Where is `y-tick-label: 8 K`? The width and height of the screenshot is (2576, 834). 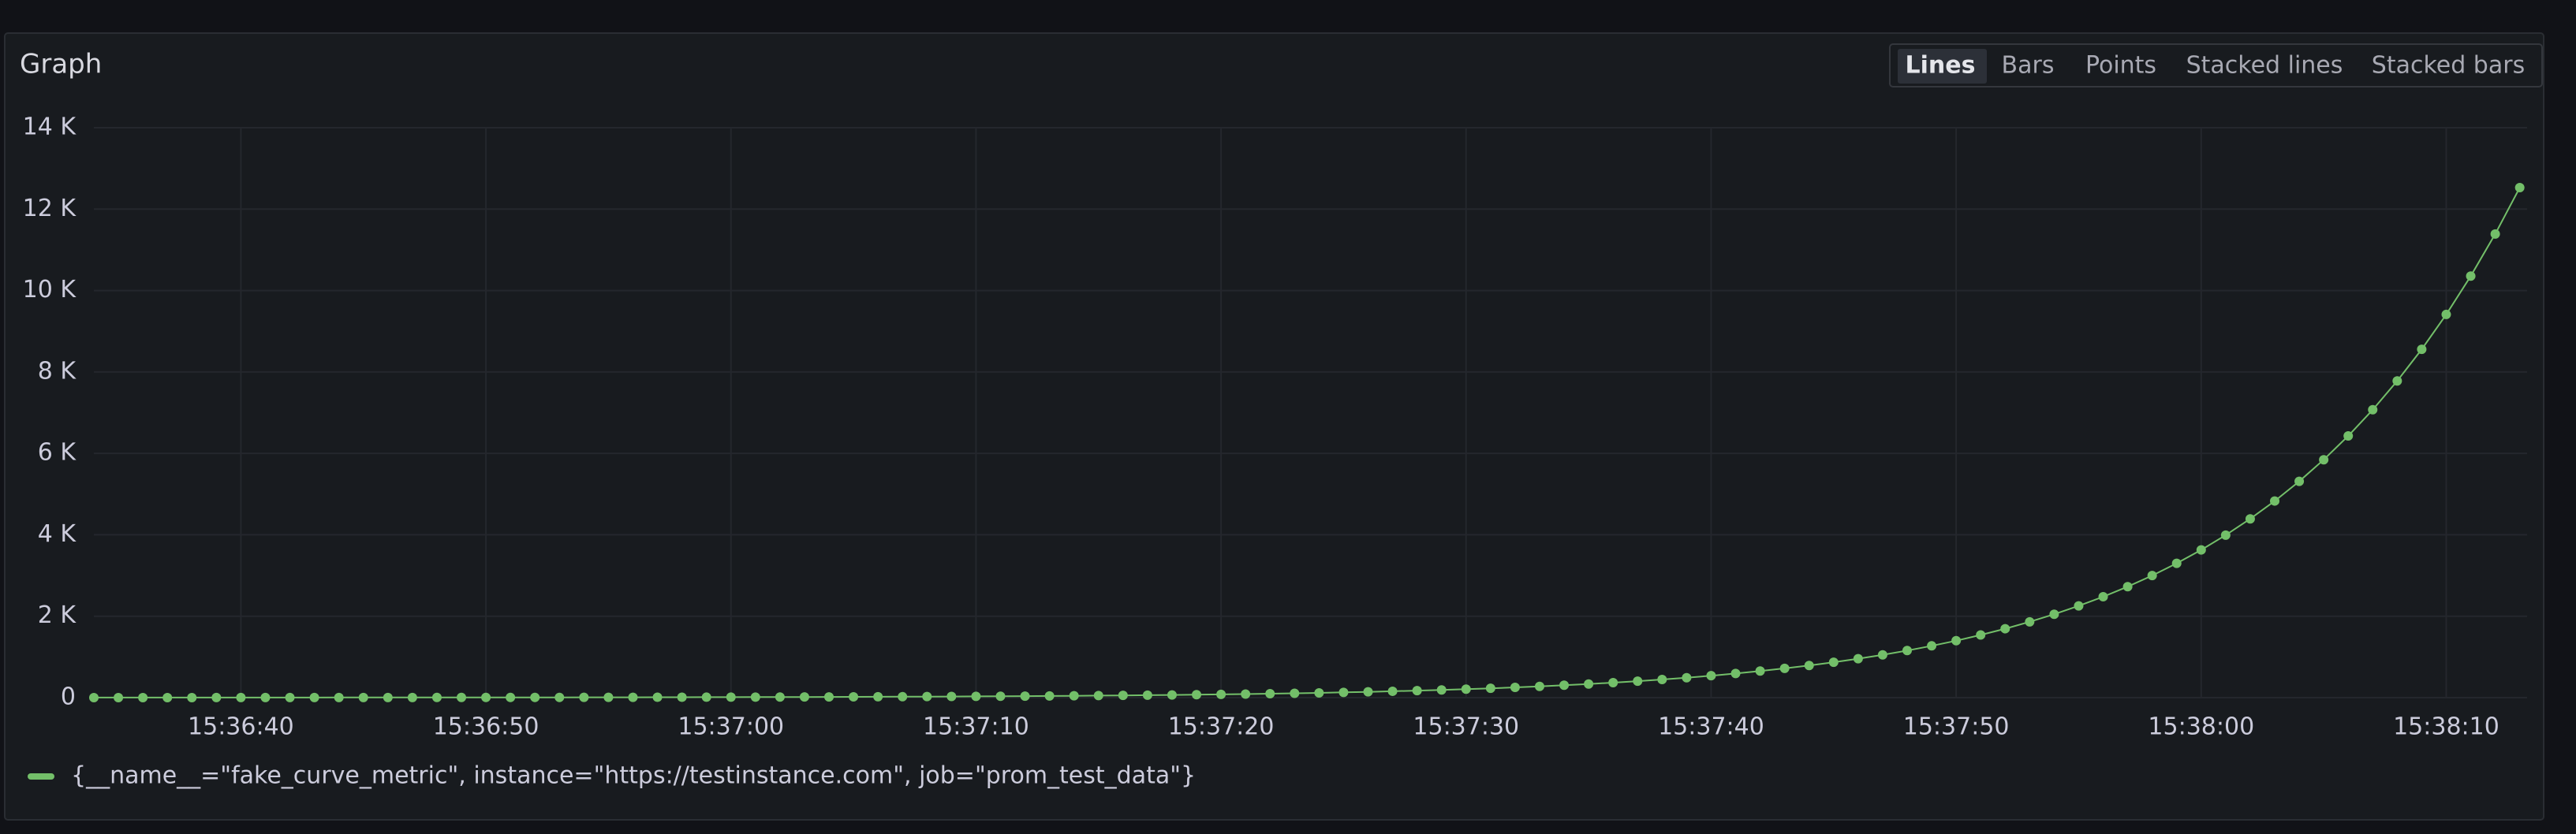
y-tick-label: 8 K is located at coordinates (57, 371).